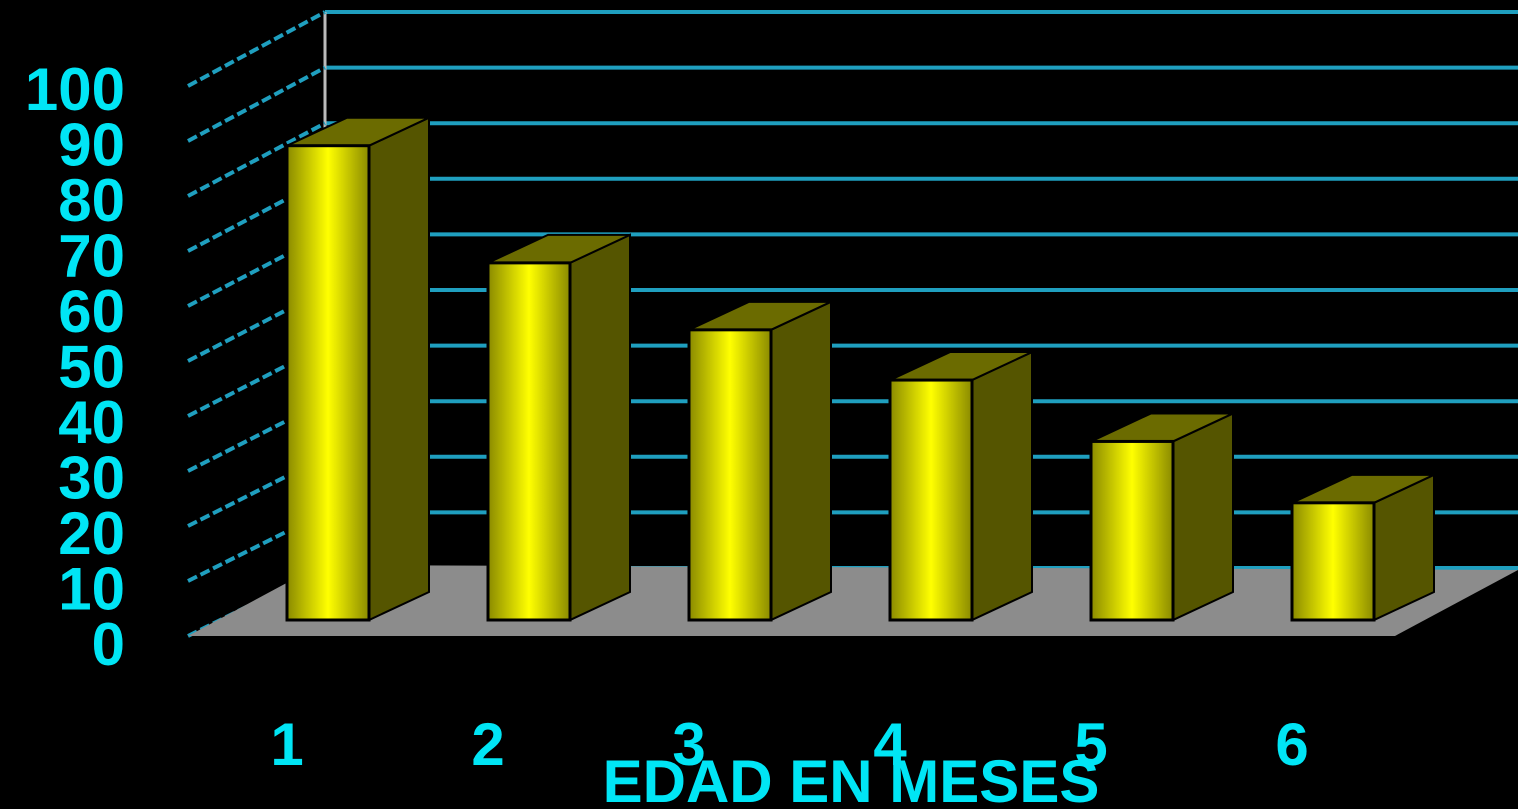 Image resolution: width=1518 pixels, height=809 pixels. What do you see at coordinates (91, 478) in the screenshot?
I see `y-tick-label: 30` at bounding box center [91, 478].